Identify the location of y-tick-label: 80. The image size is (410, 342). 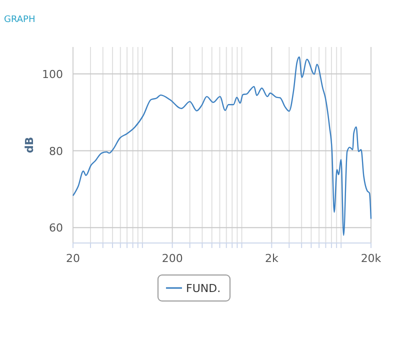
(56, 151).